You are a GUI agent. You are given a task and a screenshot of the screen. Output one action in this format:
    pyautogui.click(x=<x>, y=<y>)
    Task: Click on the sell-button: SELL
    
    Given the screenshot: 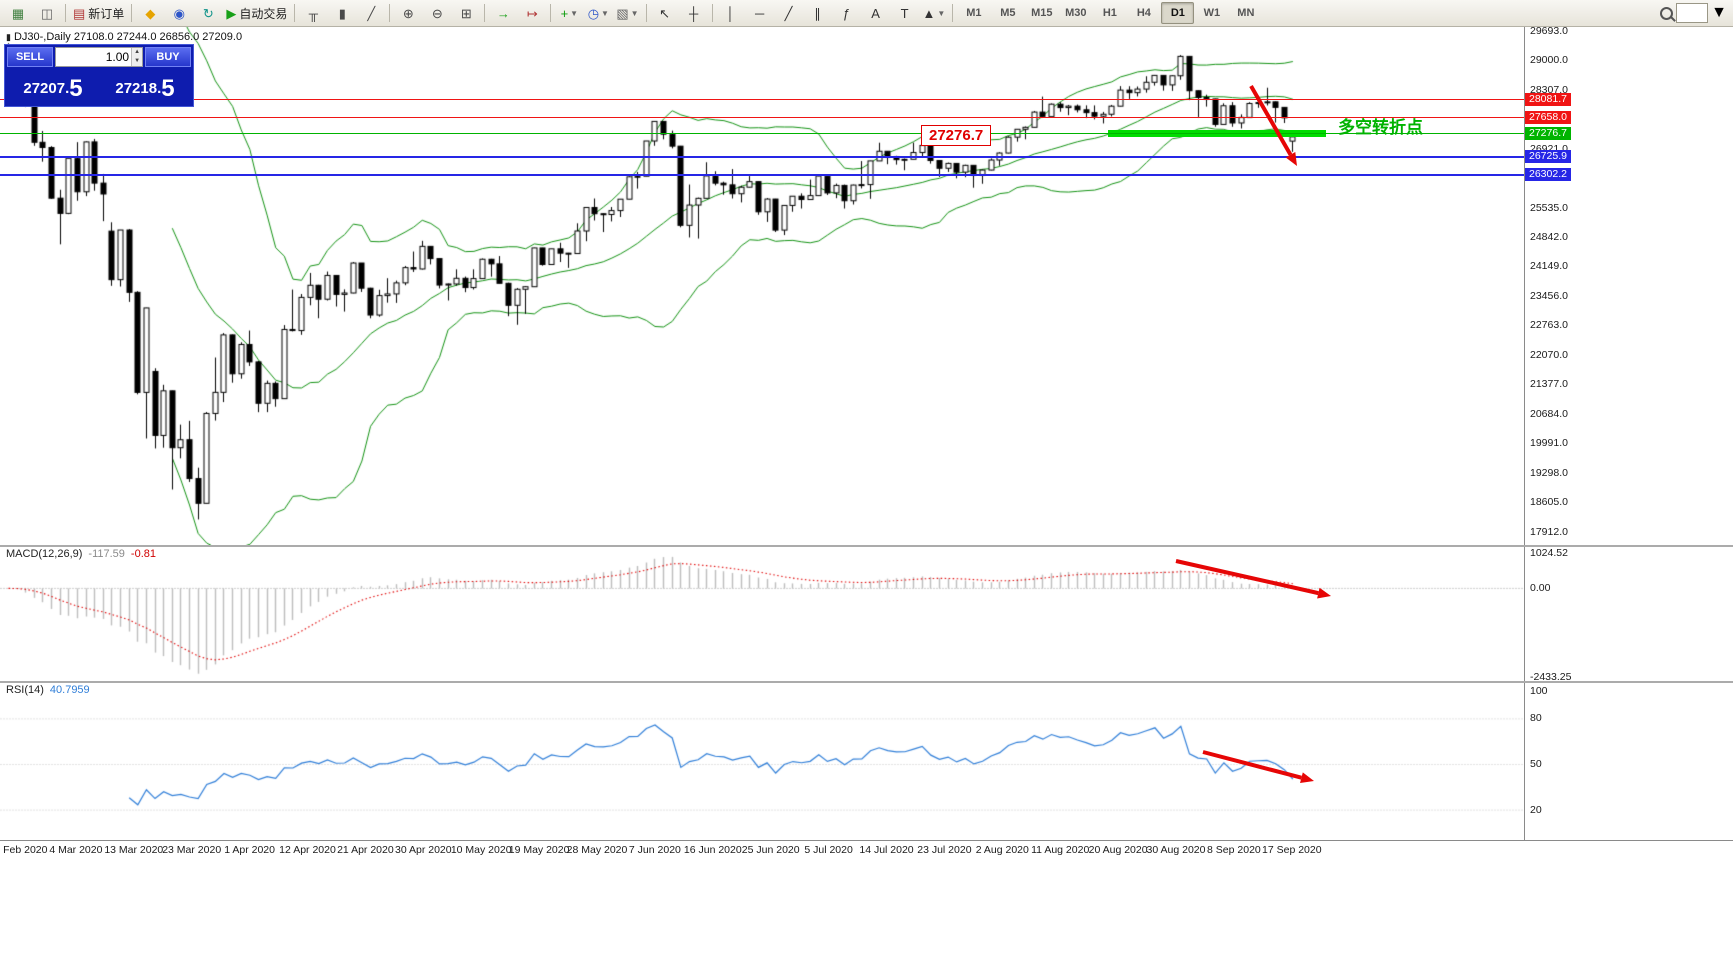 What is the action you would take?
    pyautogui.click(x=30, y=57)
    